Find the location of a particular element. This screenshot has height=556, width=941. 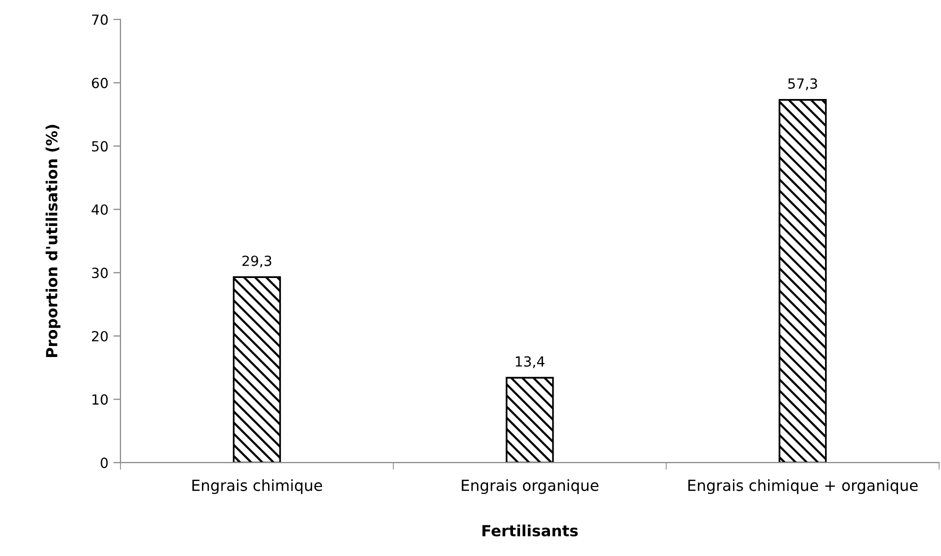

x-axis-title: Fertilisants is located at coordinates (530, 530).